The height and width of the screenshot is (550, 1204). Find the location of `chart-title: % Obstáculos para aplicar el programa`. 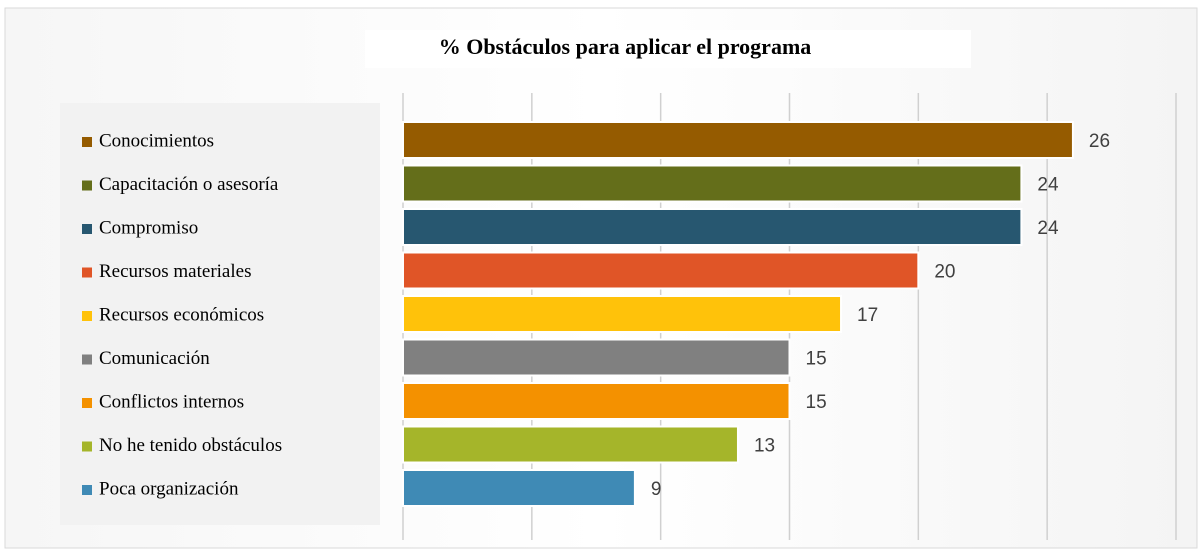

chart-title: % Obstáculos para aplicar el programa is located at coordinates (625, 46).